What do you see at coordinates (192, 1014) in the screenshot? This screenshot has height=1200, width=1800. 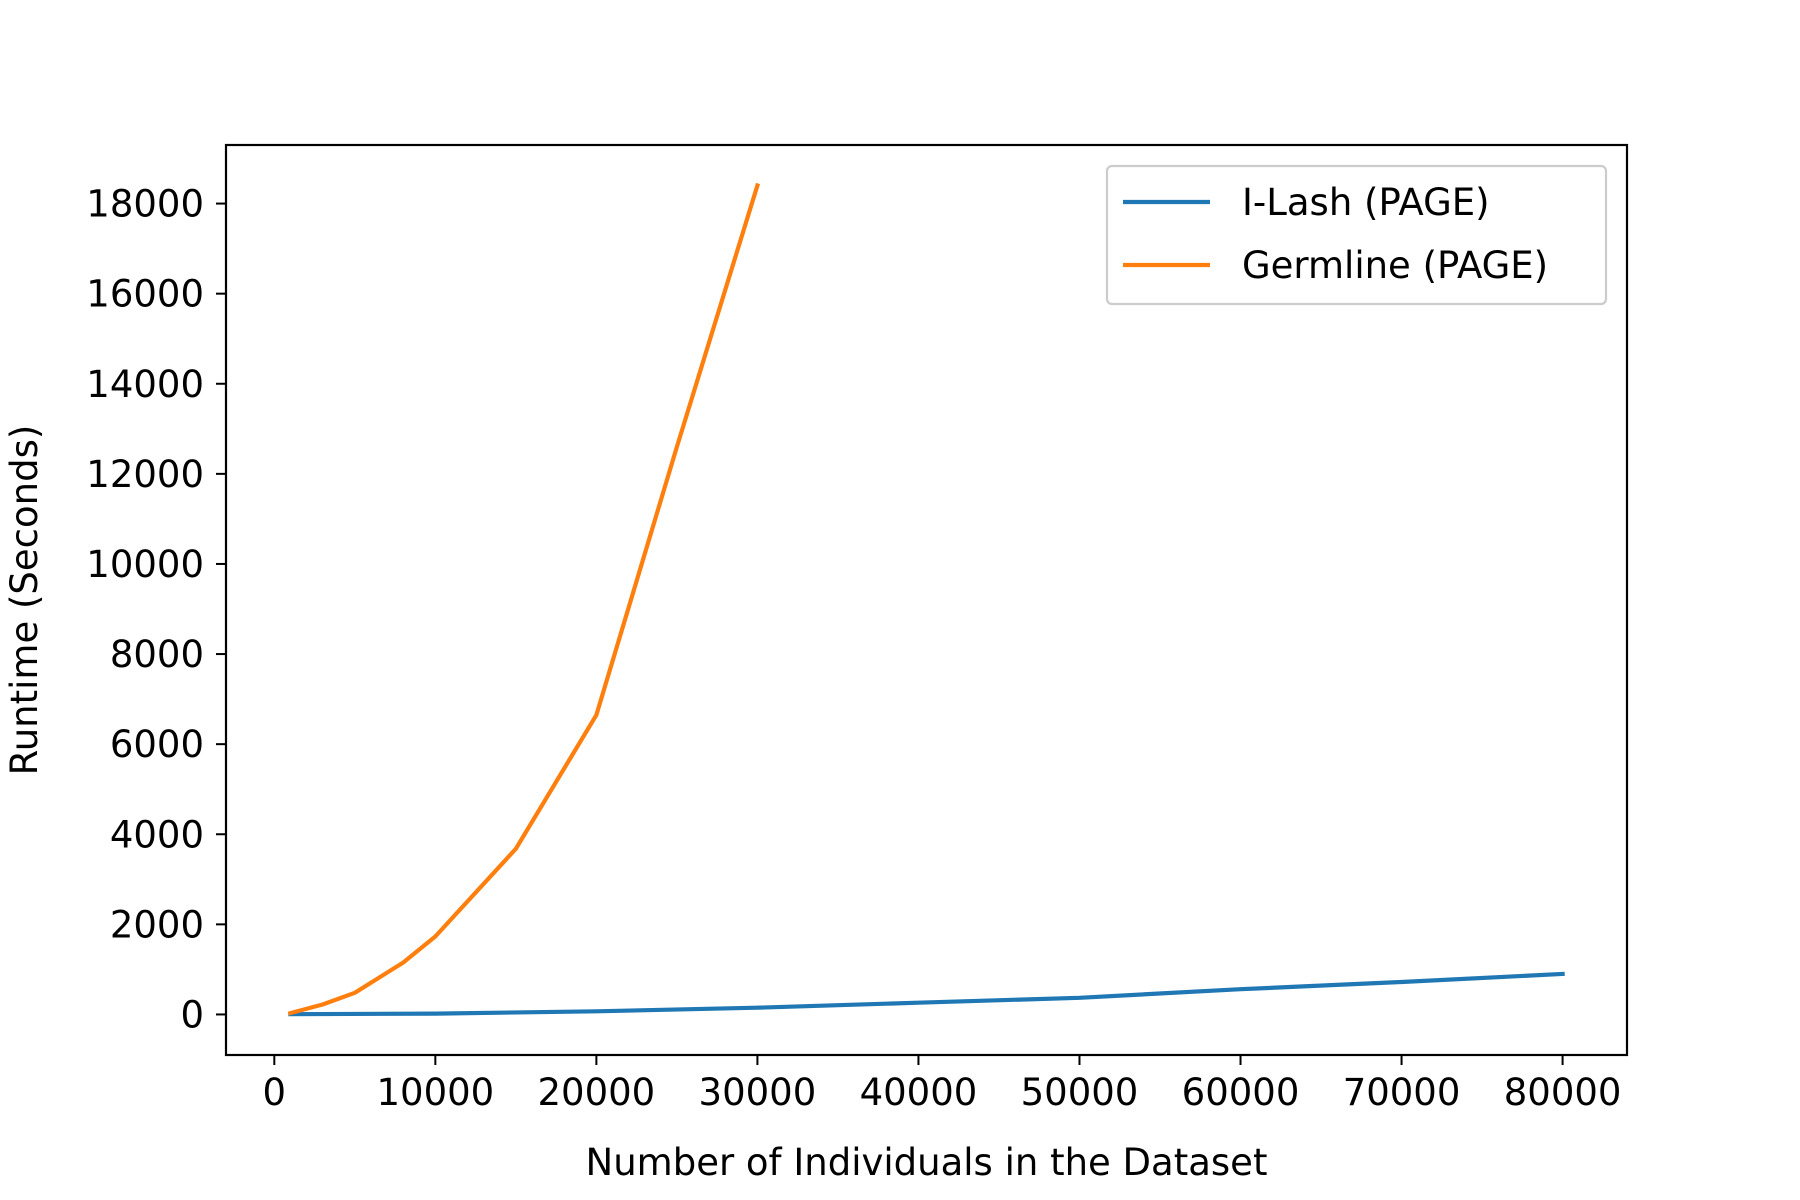 I see `y-tick-label: 0` at bounding box center [192, 1014].